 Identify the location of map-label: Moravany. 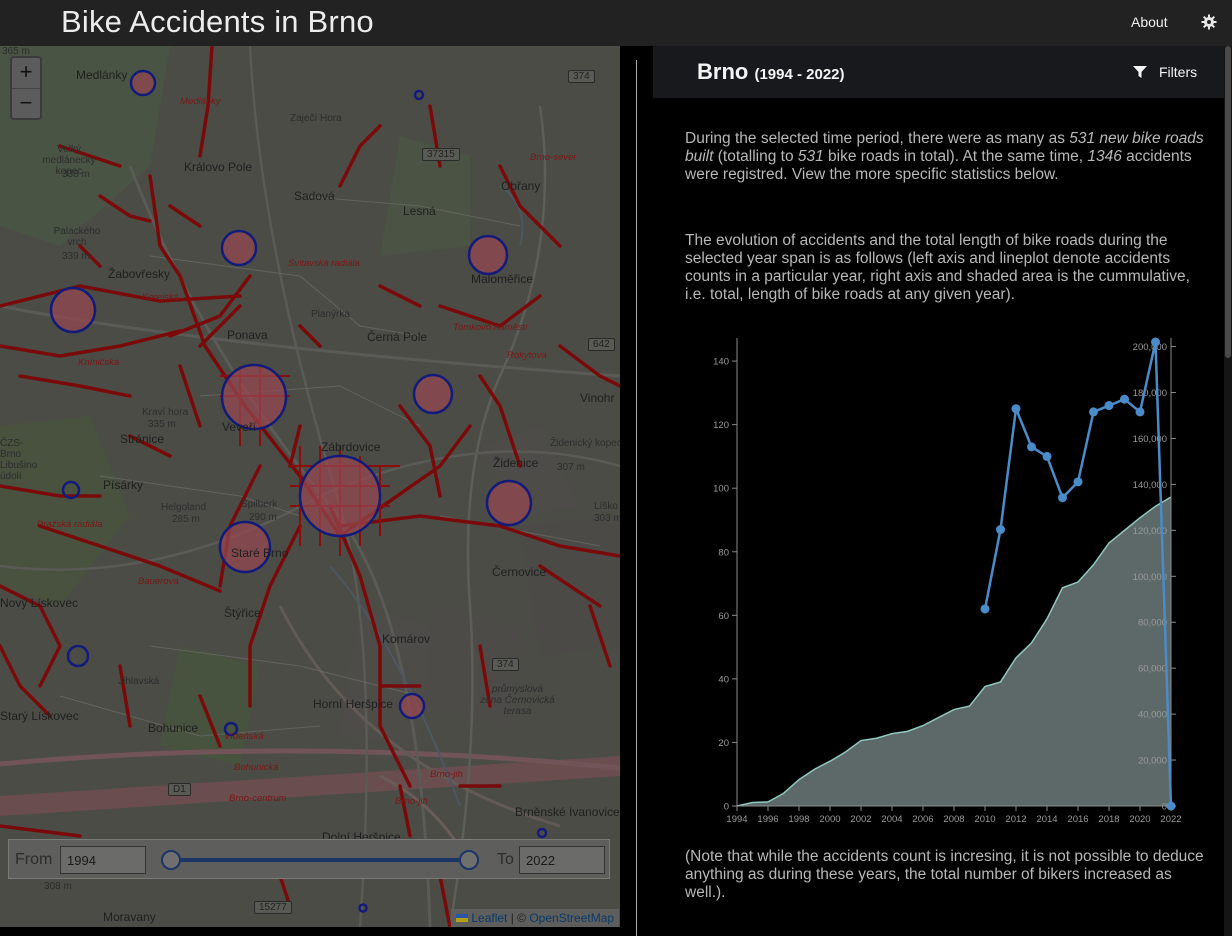
(129, 917).